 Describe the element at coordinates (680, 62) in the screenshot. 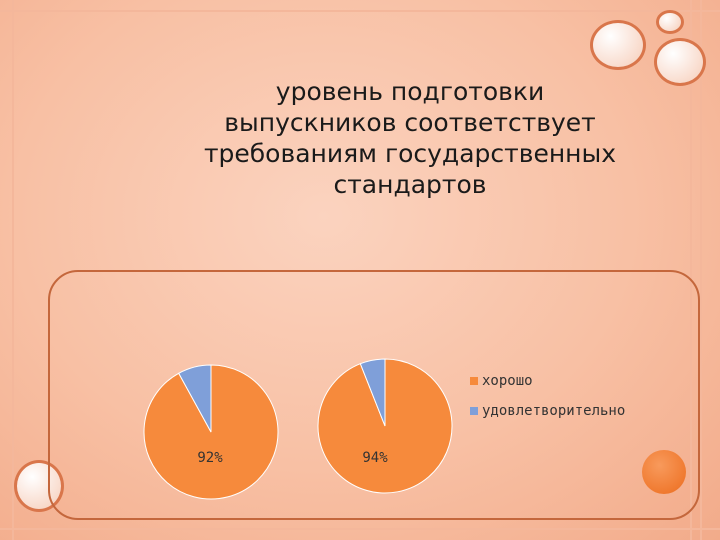

I see `decorative-circle-medium` at that location.